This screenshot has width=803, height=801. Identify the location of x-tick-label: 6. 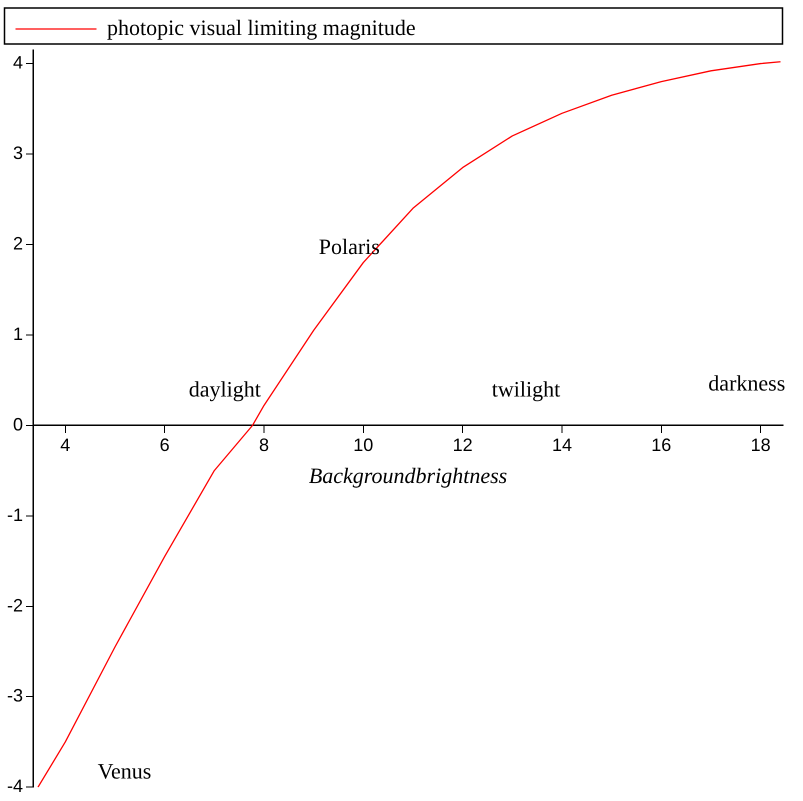
(165, 445).